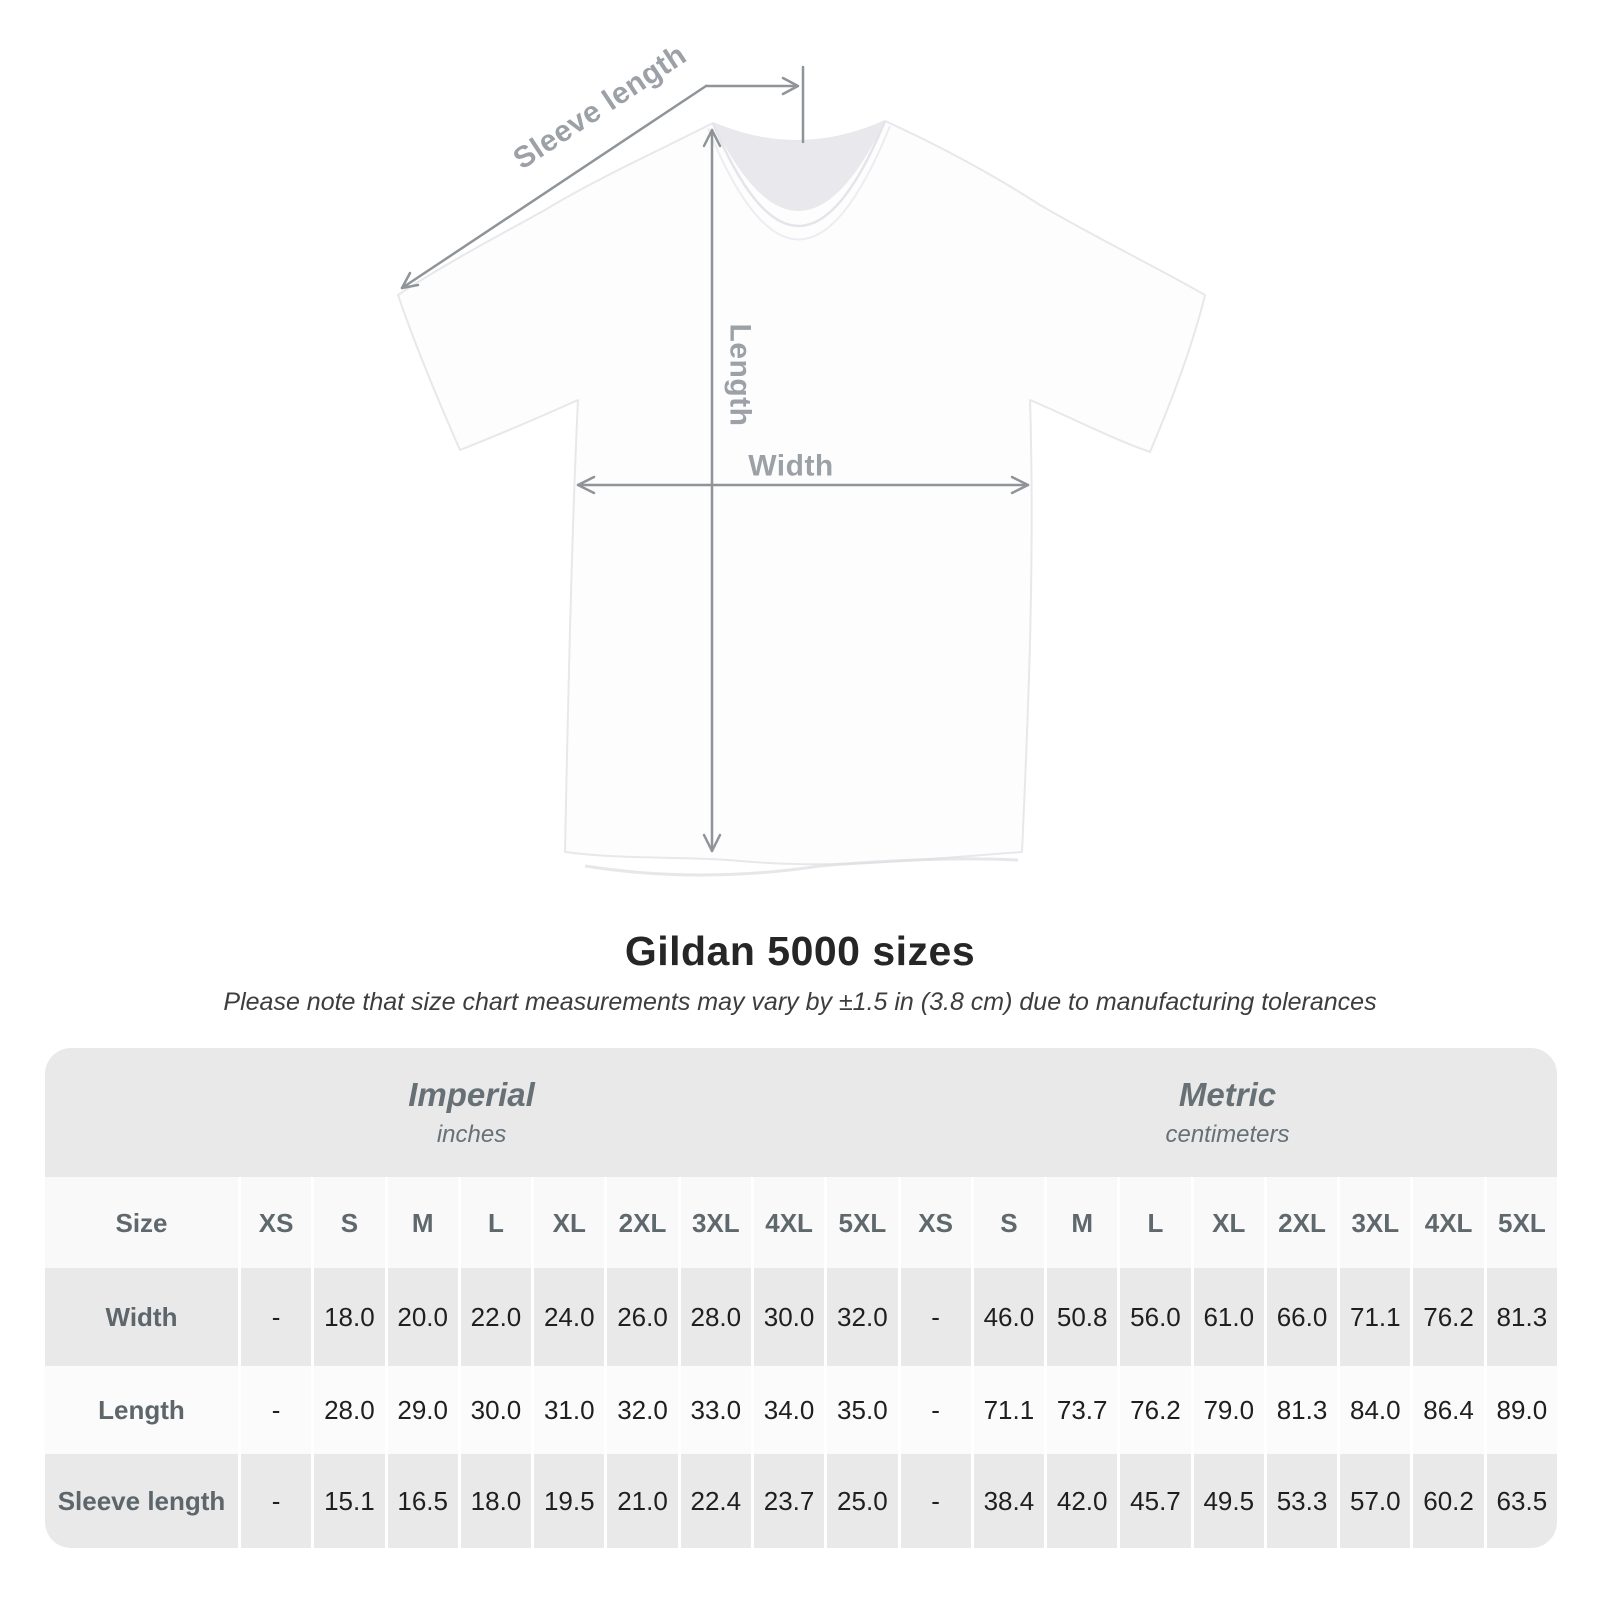 The image size is (1600, 1600). Describe the element at coordinates (862, 1410) in the screenshot. I see `size-value-cell: 35.0` at that location.